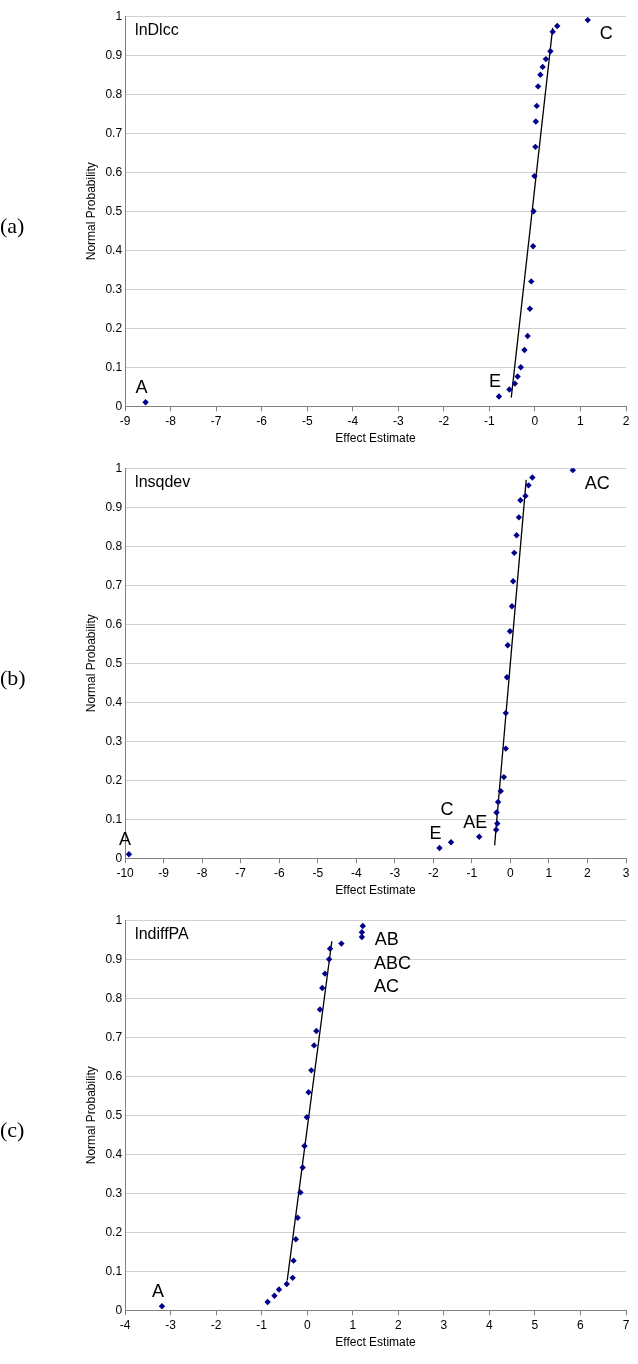 This screenshot has height=1364, width=638. What do you see at coordinates (535, 1324) in the screenshot?
I see `x-tick-label: 5` at bounding box center [535, 1324].